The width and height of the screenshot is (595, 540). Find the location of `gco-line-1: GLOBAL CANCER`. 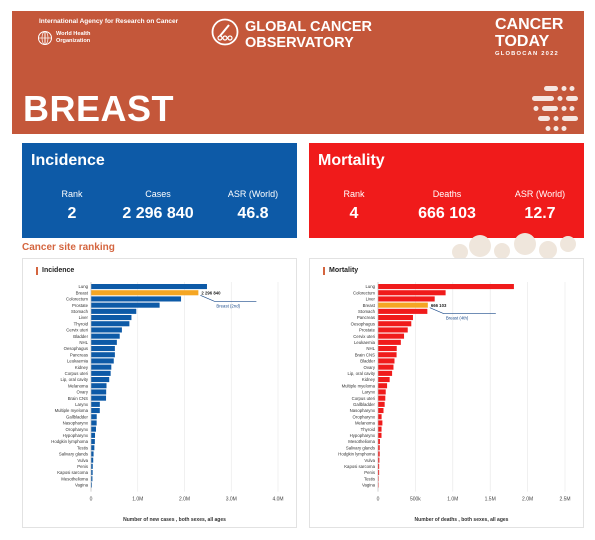

gco-line-1: GLOBAL CANCER is located at coordinates (309, 27).